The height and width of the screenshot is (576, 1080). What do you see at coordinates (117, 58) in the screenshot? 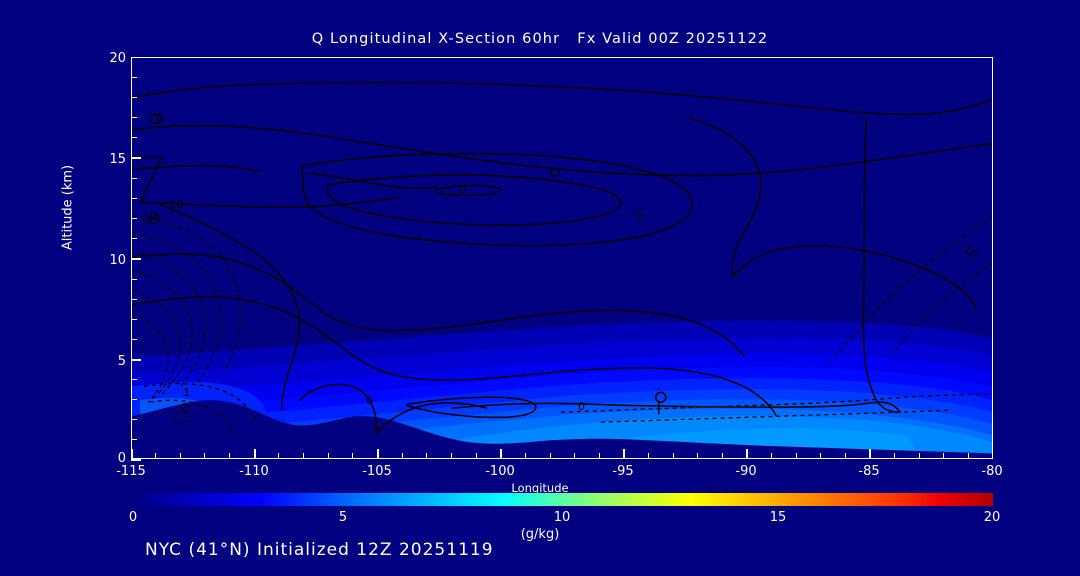
I see `y-tick-20: 20` at bounding box center [117, 58].